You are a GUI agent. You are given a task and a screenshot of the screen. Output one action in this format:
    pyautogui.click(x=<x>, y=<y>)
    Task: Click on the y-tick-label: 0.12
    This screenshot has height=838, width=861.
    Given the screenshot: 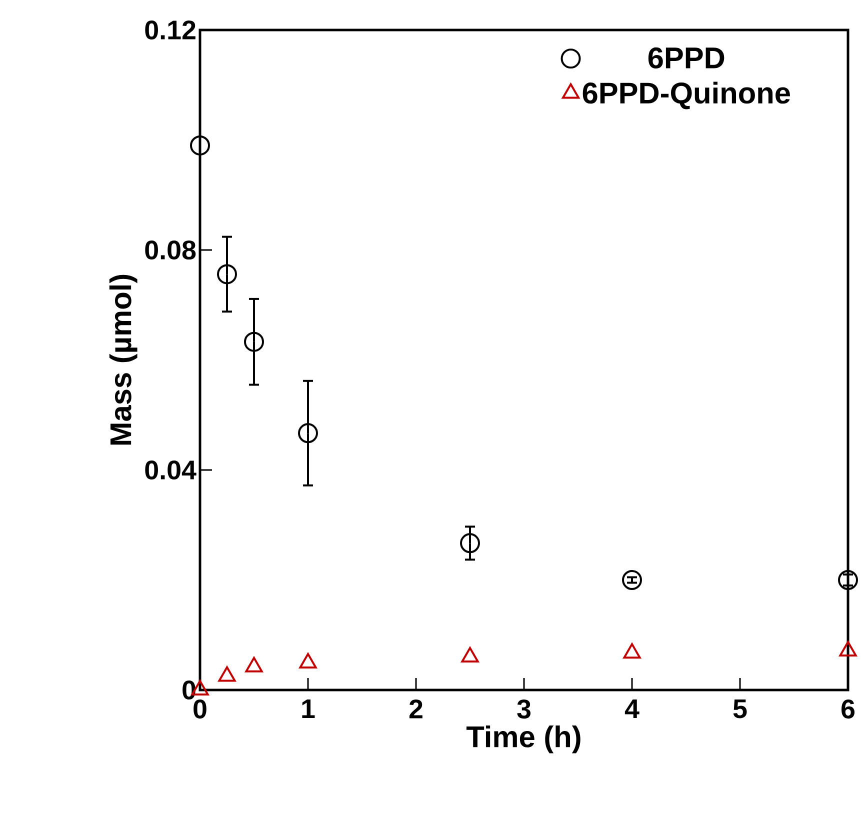 What is the action you would take?
    pyautogui.click(x=170, y=30)
    